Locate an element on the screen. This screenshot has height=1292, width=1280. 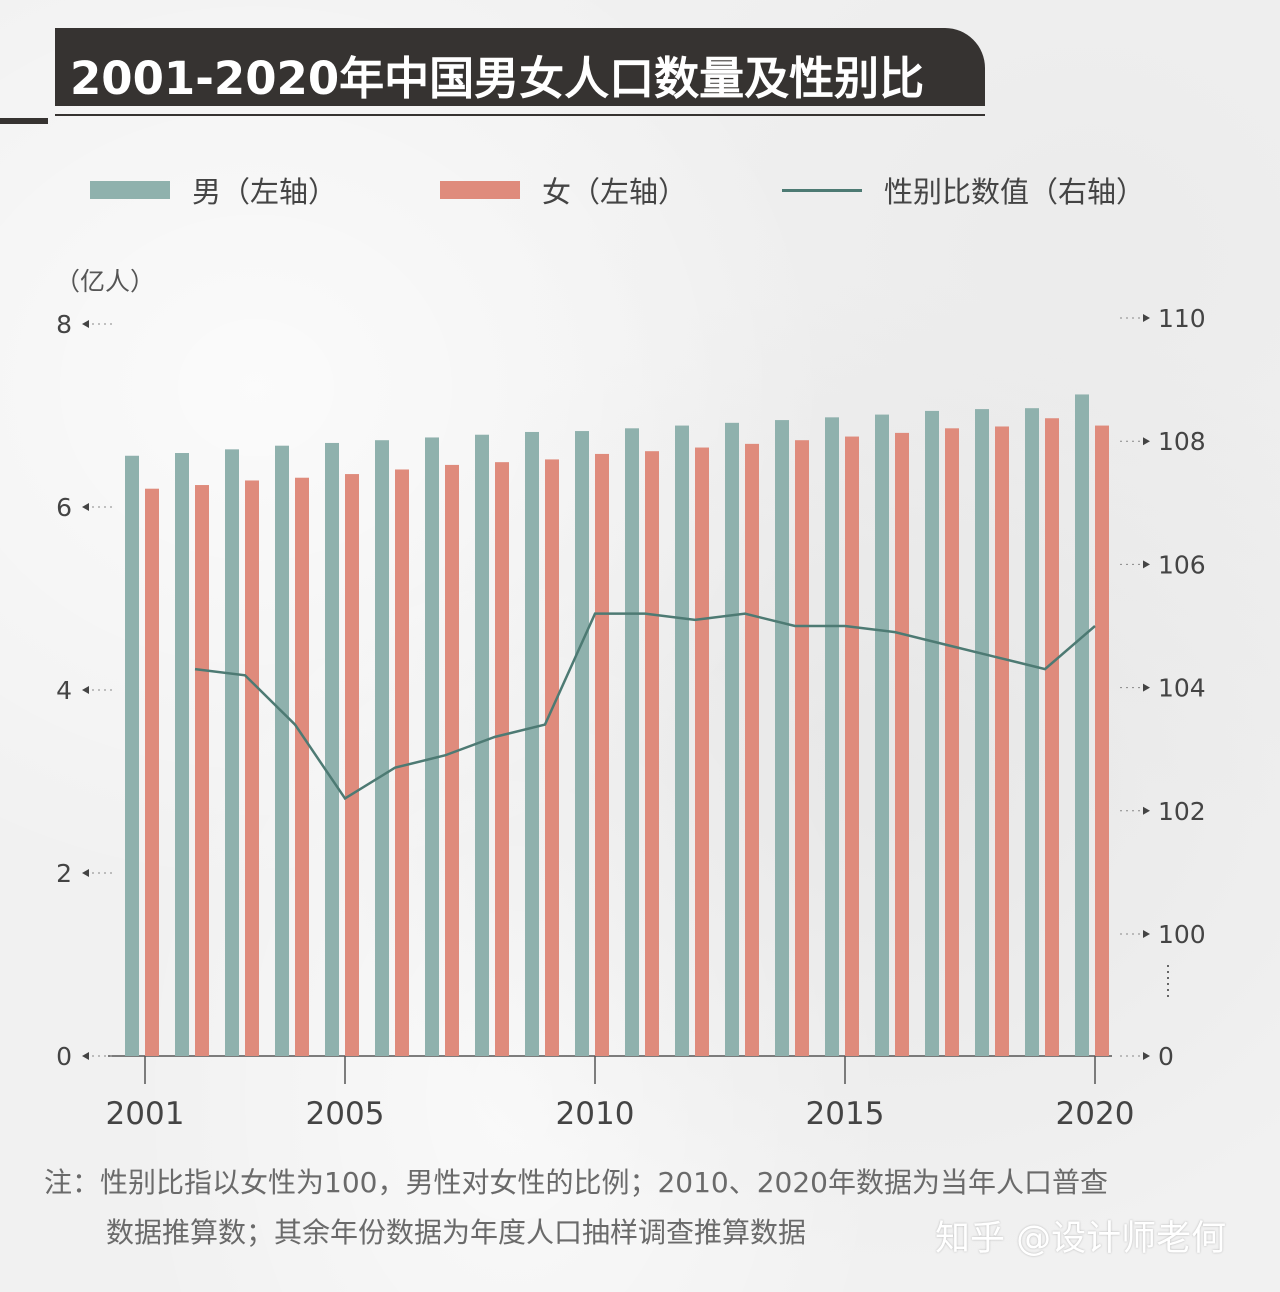
bar-male-2019 is located at coordinates (1032, 732).